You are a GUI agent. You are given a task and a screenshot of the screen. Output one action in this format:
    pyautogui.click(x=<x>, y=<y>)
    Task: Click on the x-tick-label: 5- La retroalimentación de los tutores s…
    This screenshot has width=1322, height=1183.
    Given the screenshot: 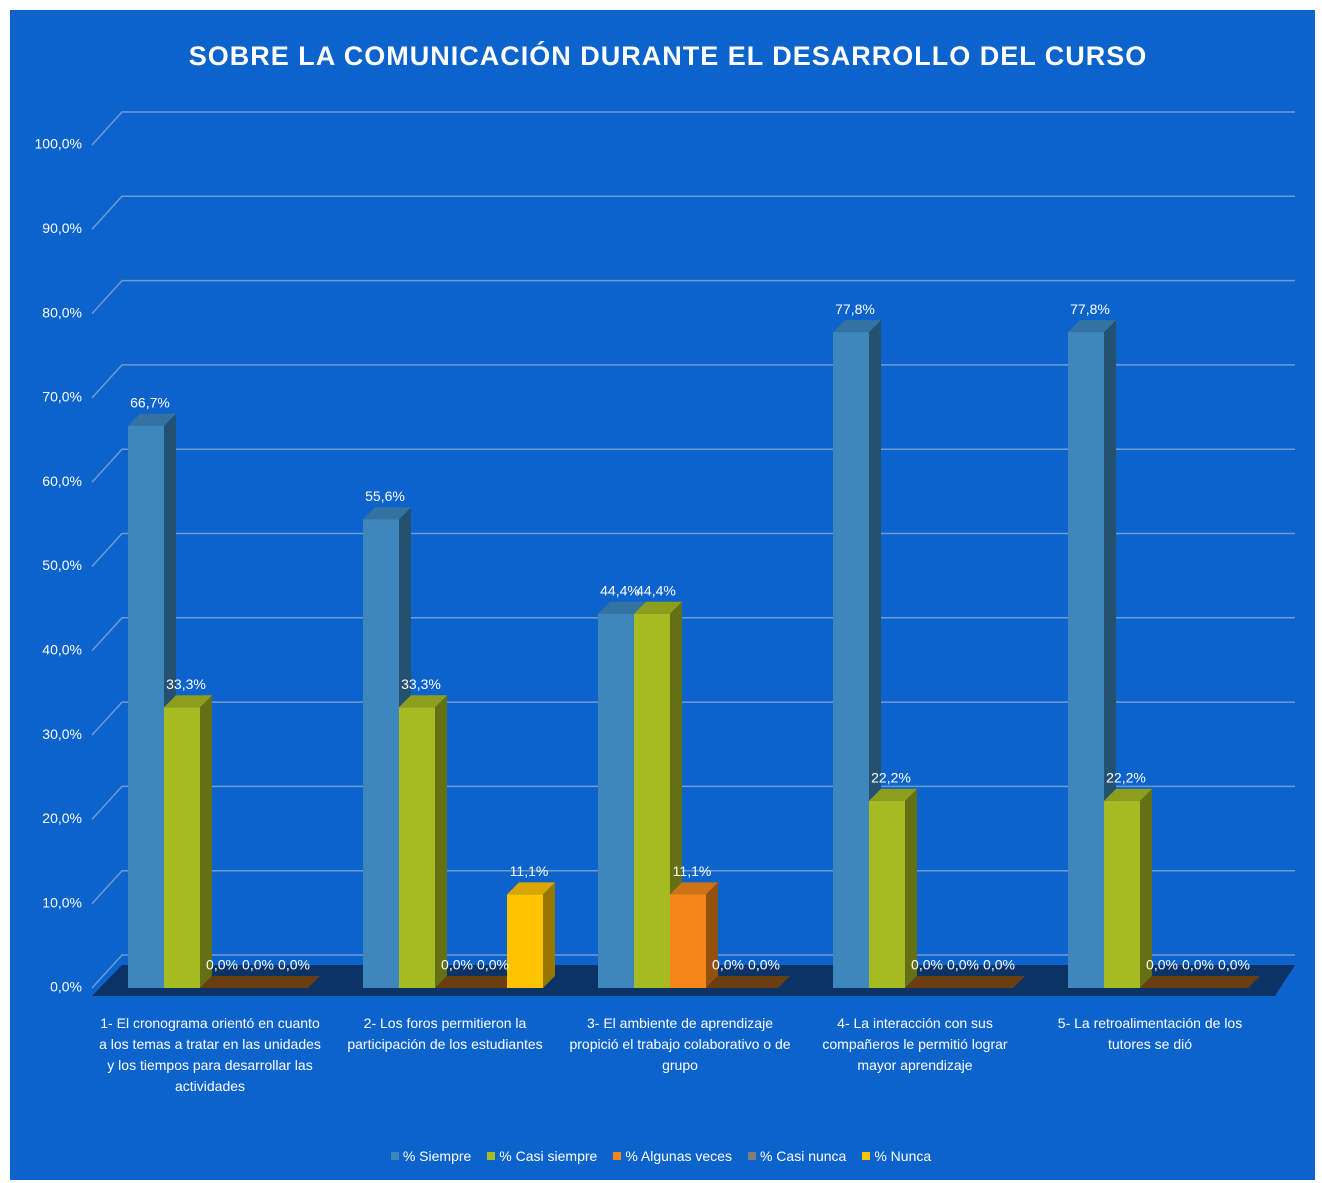 What is the action you would take?
    pyautogui.click(x=1150, y=1033)
    